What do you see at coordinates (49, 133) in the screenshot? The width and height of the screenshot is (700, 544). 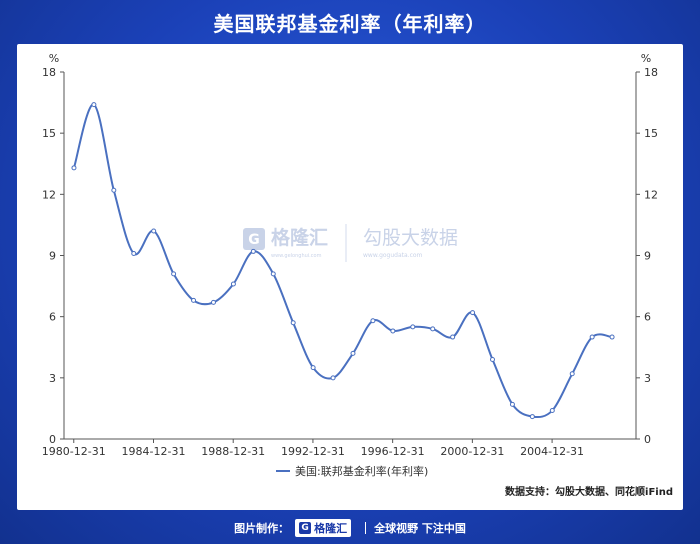 I see `y-tick-label-left: 15` at bounding box center [49, 133].